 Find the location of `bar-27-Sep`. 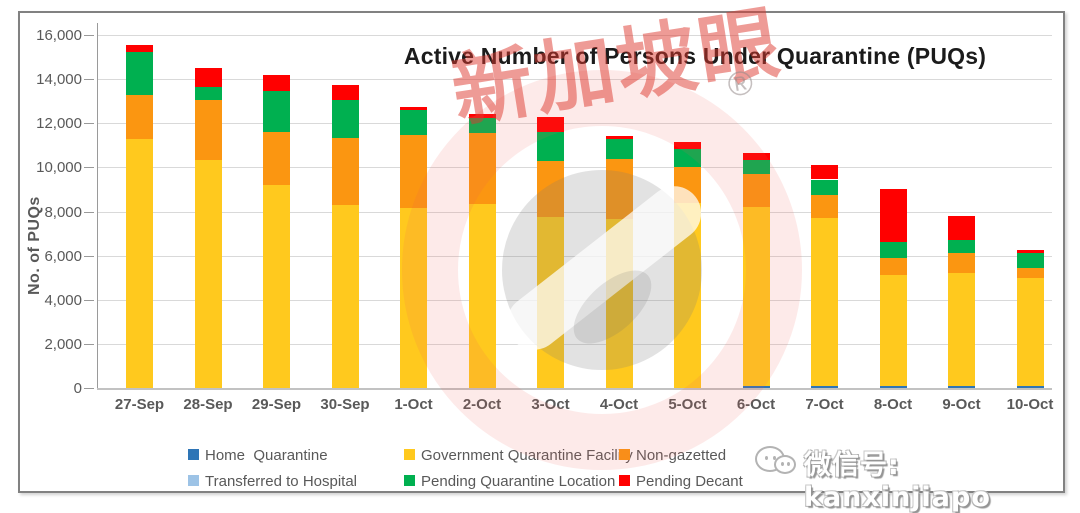

bar-27-Sep is located at coordinates (139, 200).